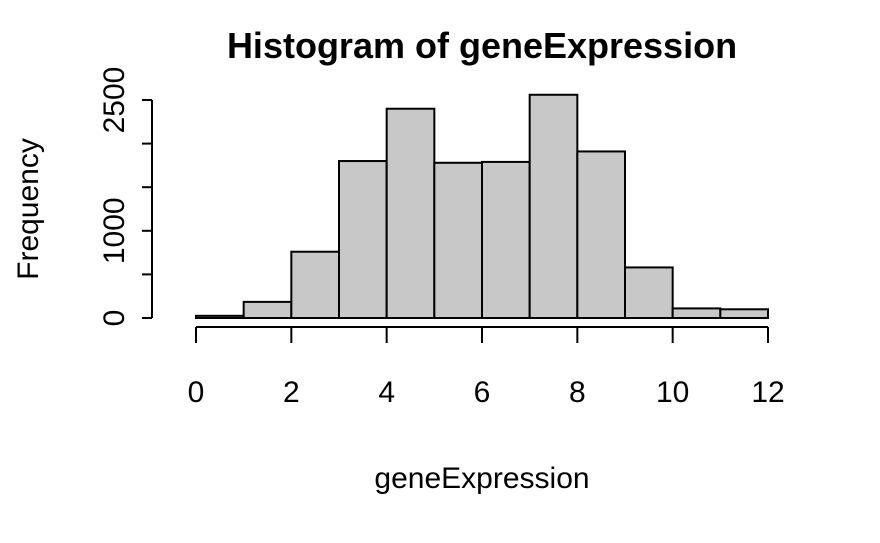 This screenshot has height=543, width=880. I want to click on y-axis-label: Frequency, so click(28, 209).